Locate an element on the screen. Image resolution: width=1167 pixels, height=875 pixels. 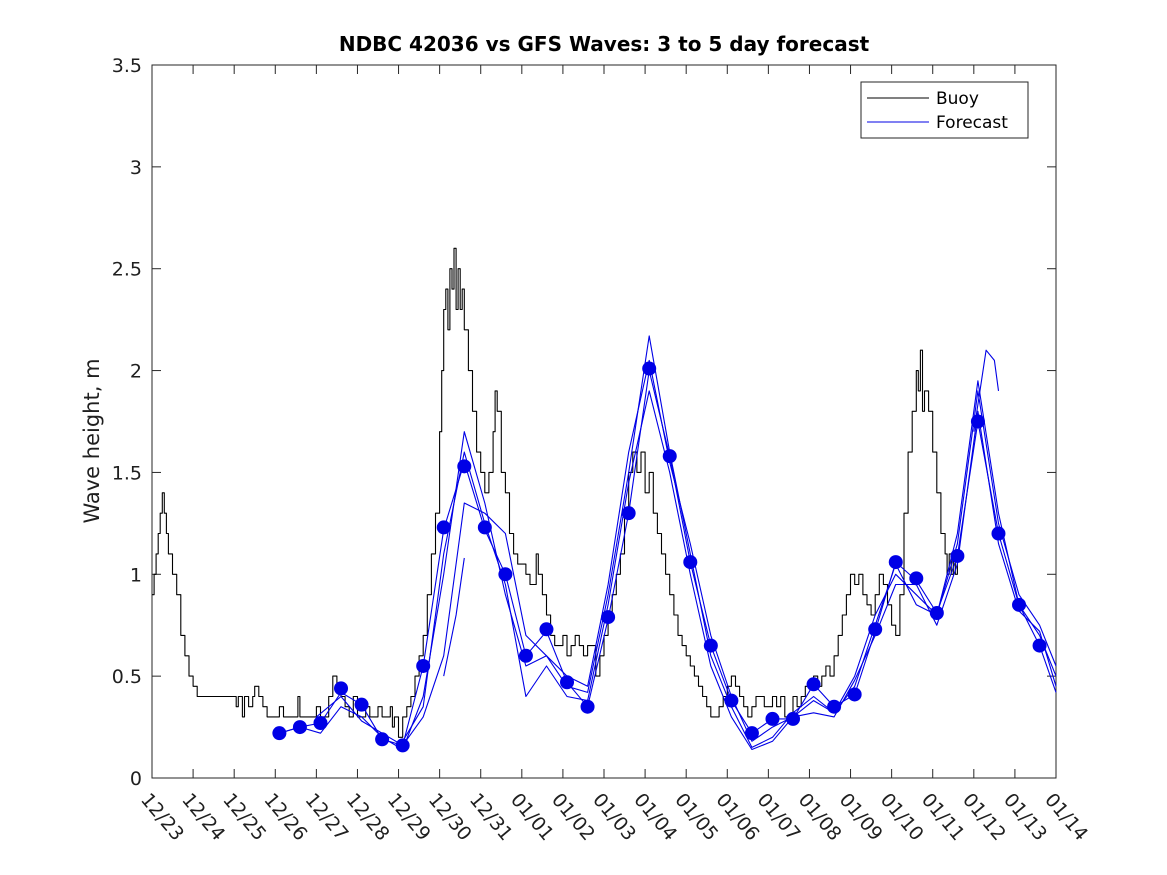
y-tick-label: 2.5 is located at coordinates (127, 270).